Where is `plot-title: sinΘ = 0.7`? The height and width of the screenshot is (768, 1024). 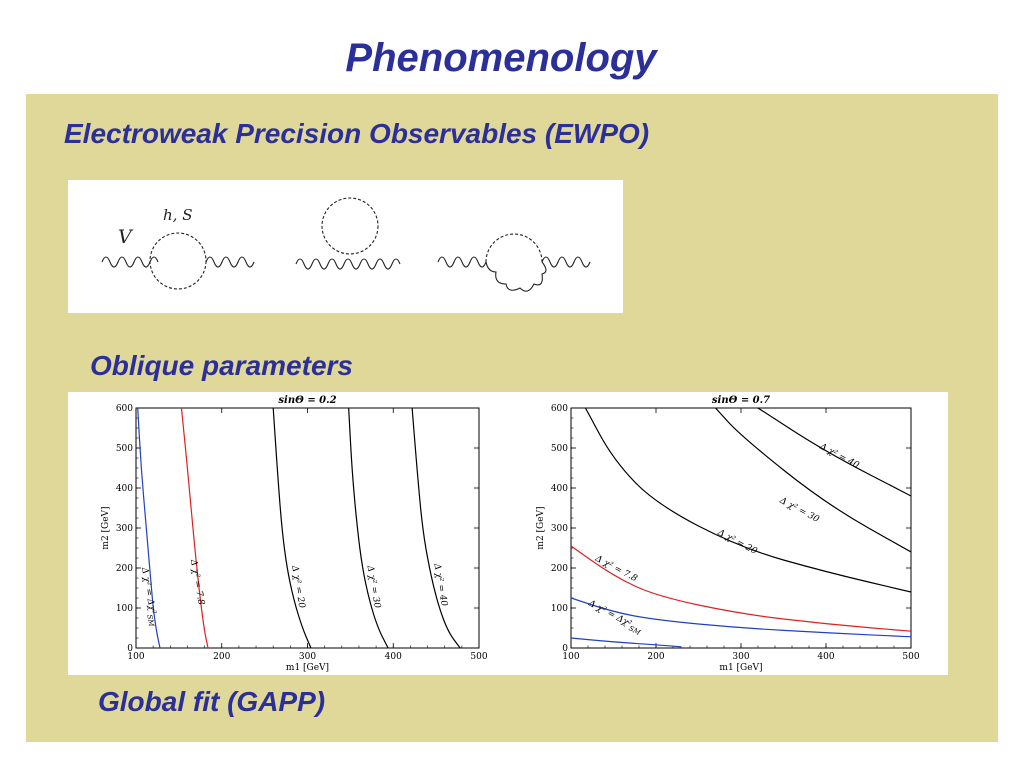
plot-title: sinΘ = 0.7 is located at coordinates (741, 400).